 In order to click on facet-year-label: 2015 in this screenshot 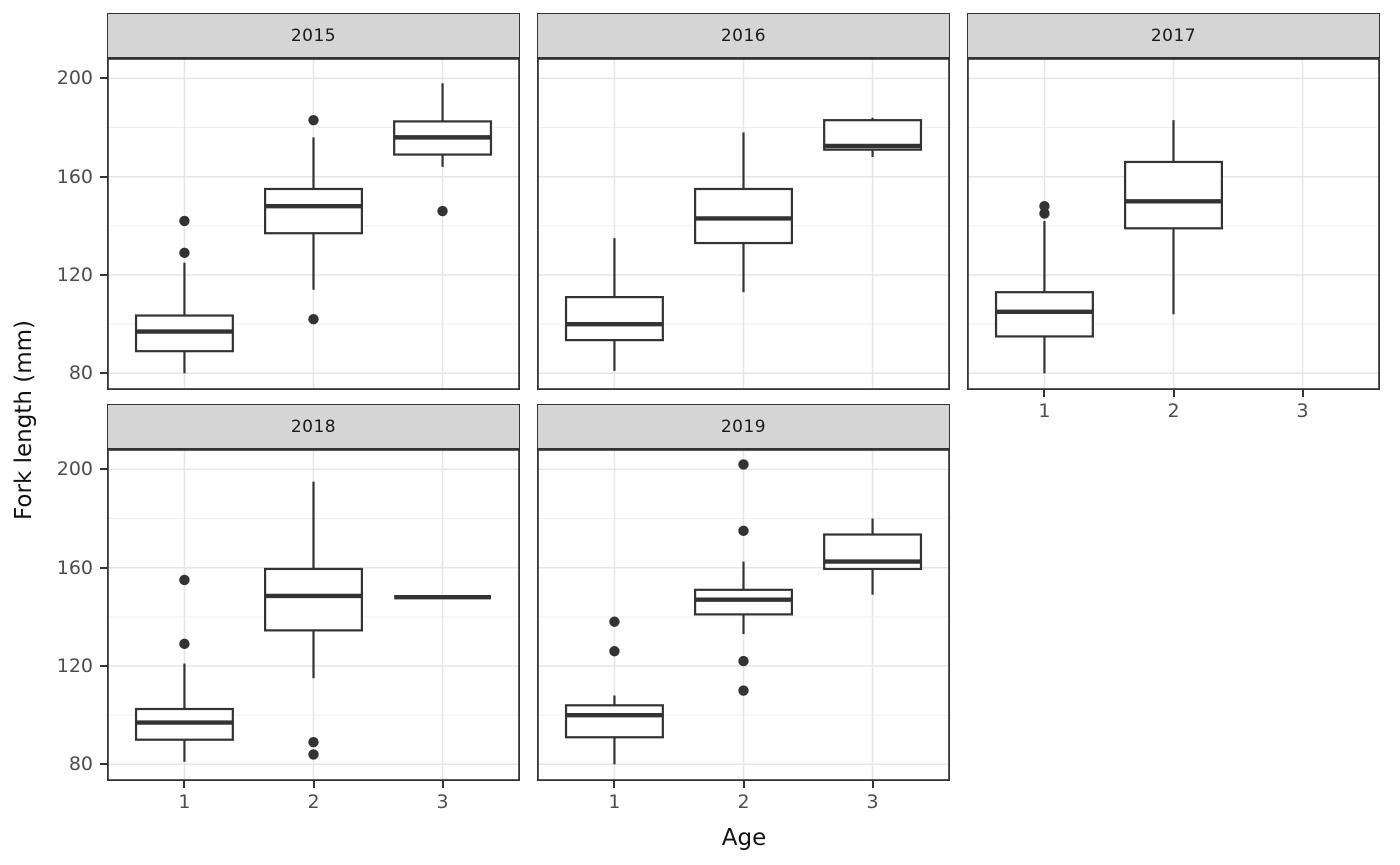, I will do `click(313, 35)`.